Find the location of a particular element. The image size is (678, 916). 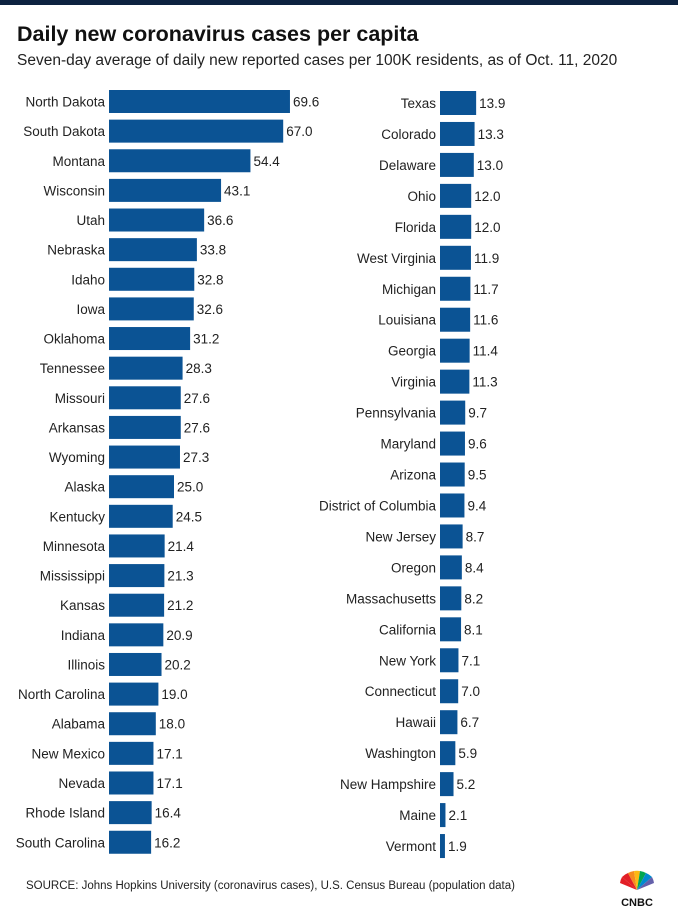

value-label: 67.0 is located at coordinates (299, 131).